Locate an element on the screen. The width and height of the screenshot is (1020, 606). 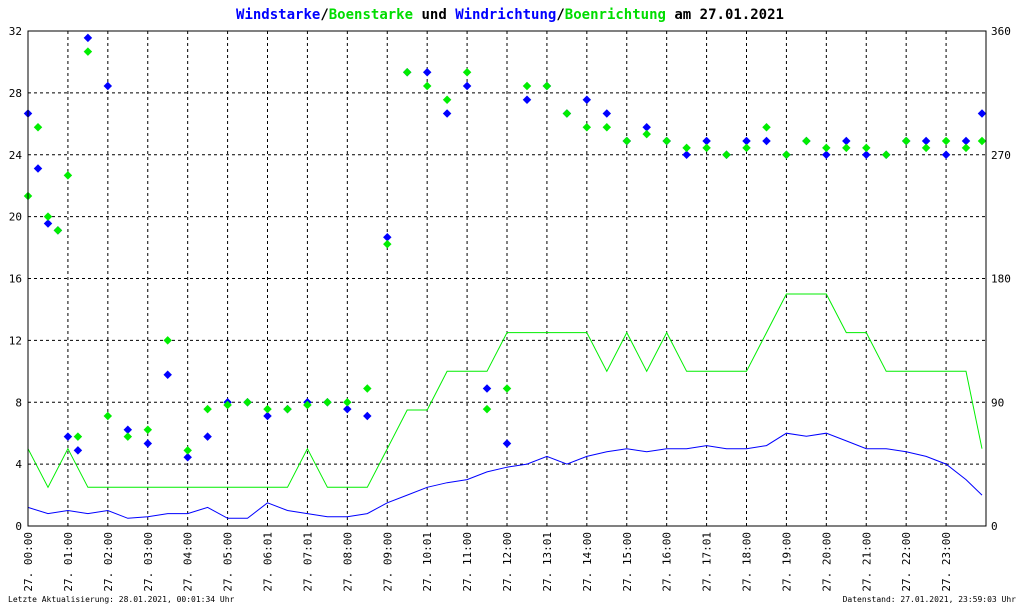
y-axis-left: 0 4 8 12 16 20 24 28 32 is located at coordinates (16, 279).